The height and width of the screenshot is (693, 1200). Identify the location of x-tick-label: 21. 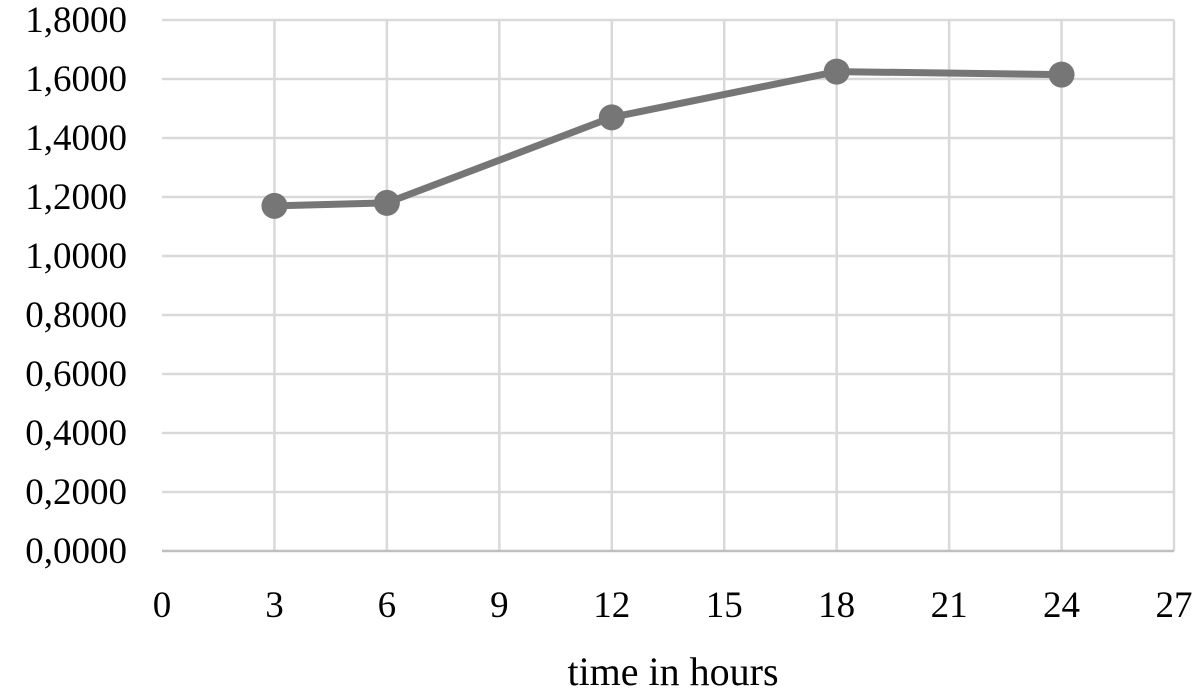
(949, 605).